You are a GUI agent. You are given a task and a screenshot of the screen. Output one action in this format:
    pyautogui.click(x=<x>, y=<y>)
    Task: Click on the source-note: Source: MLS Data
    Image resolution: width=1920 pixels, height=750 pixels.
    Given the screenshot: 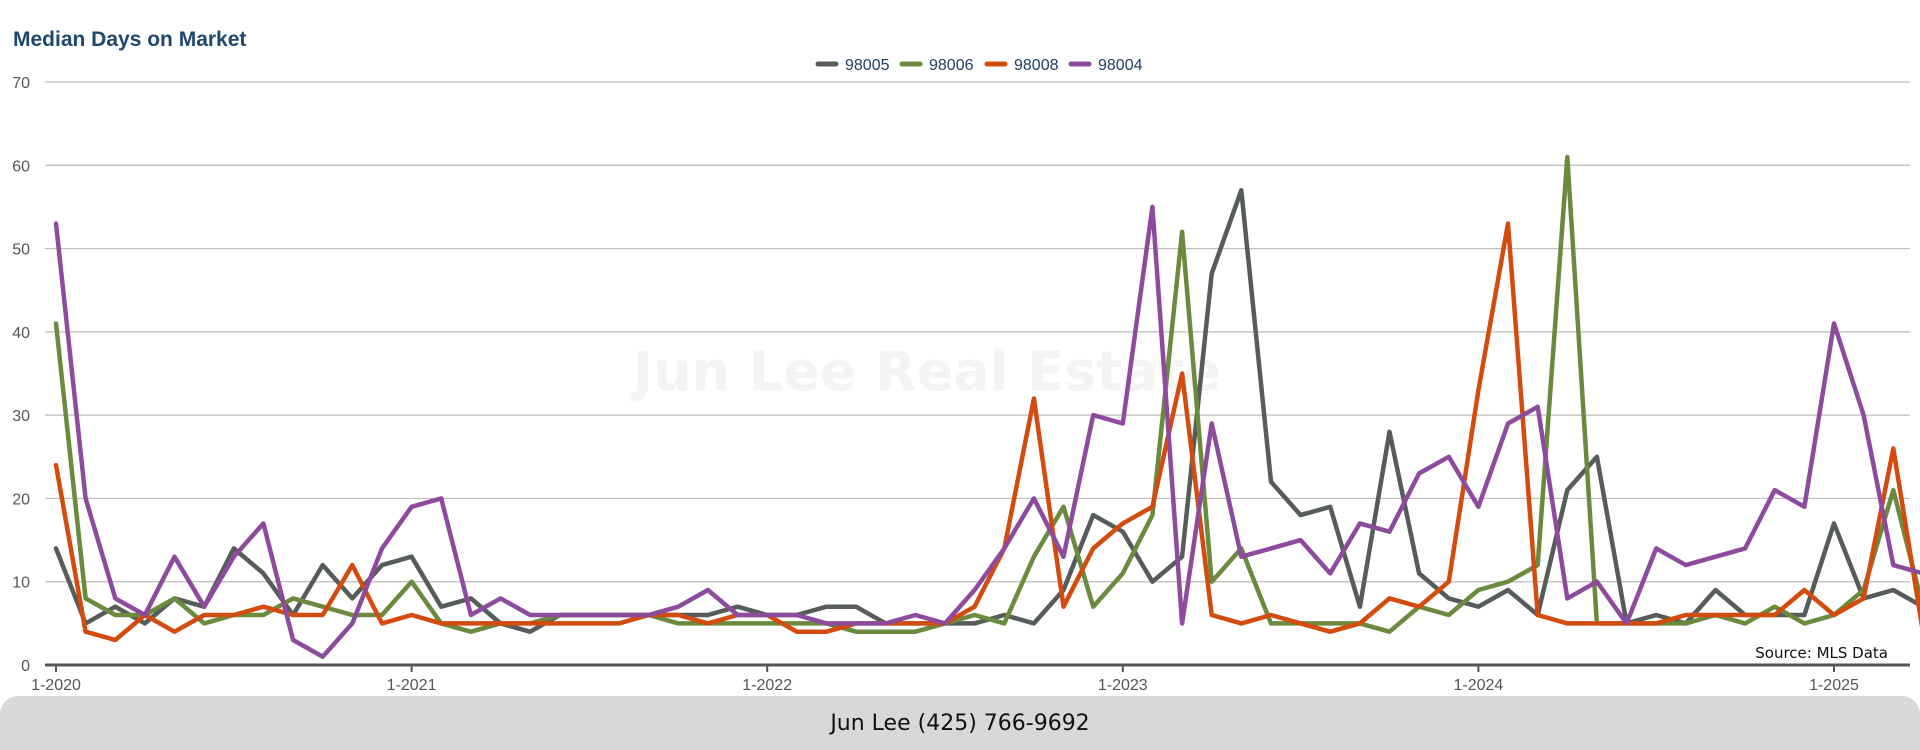 What is the action you would take?
    pyautogui.click(x=1821, y=653)
    